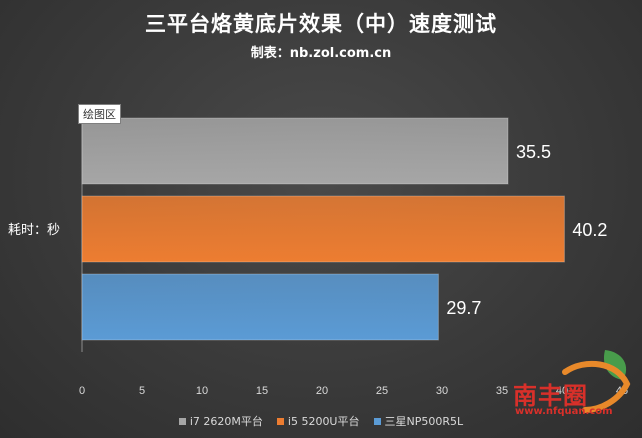 Image resolution: width=642 pixels, height=438 pixels. I want to click on x-tick-label: 35, so click(502, 391).